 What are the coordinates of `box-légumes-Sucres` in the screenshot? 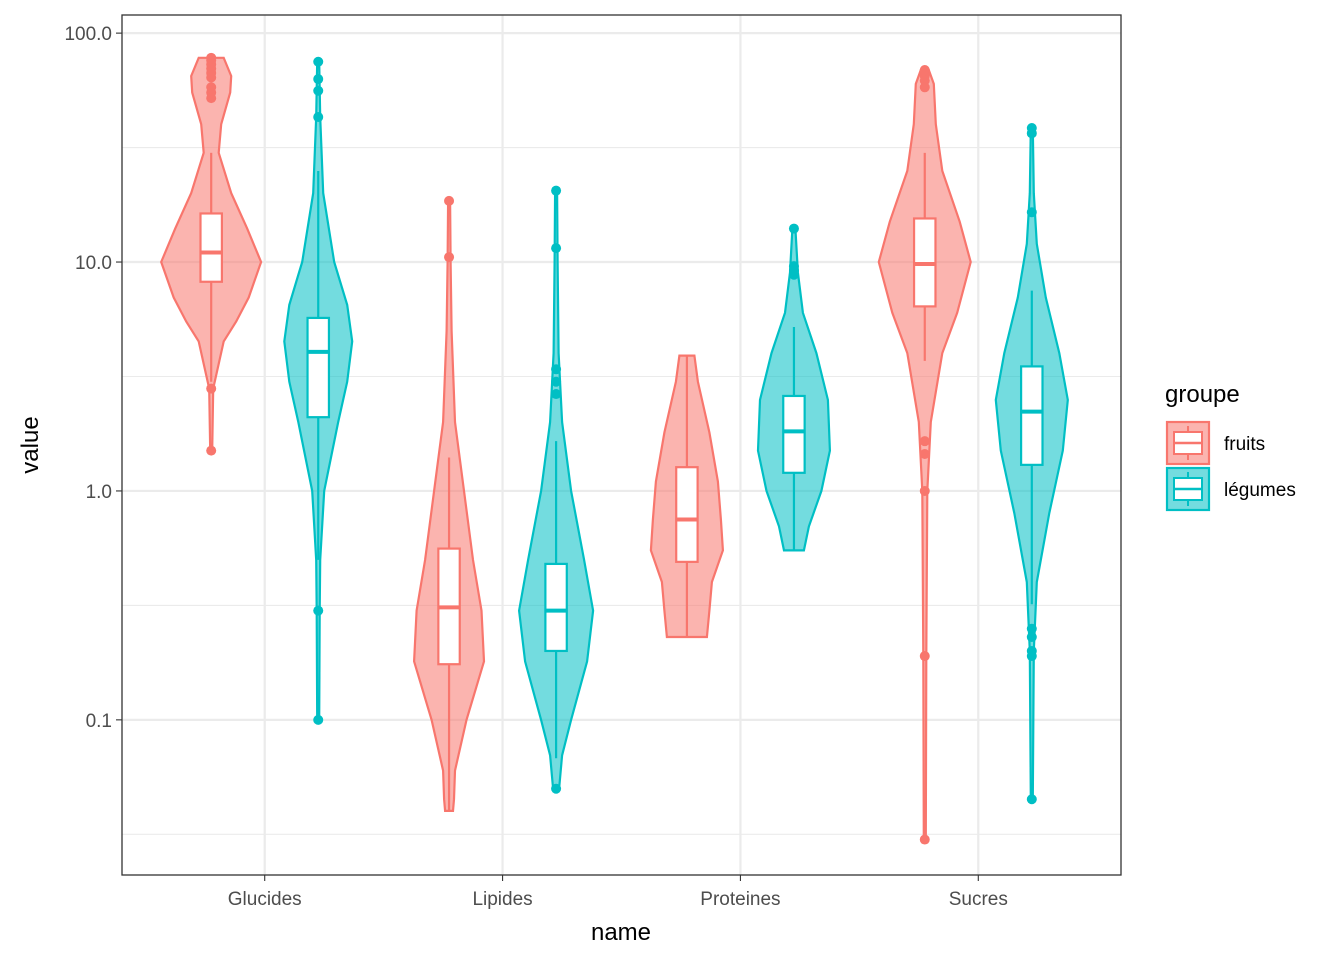 It's located at (1031, 415).